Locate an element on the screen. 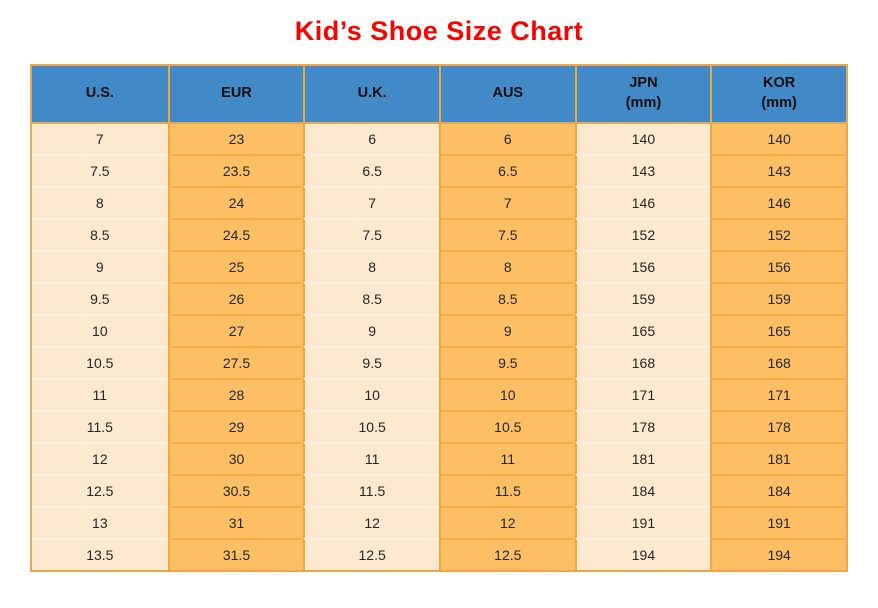  size-cell: 13.5 is located at coordinates (100, 554).